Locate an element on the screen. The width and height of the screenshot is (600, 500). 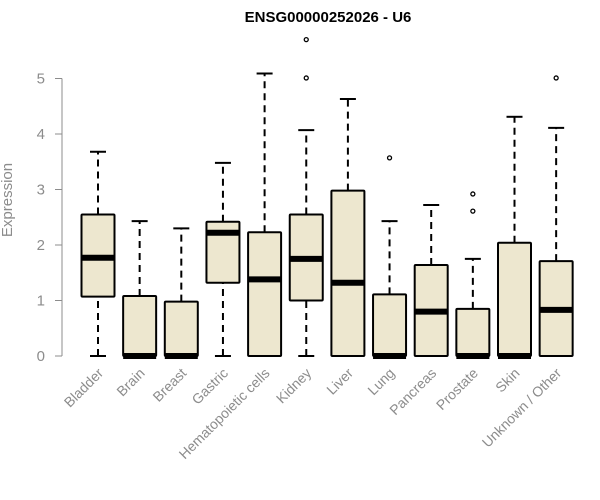
box-pancreas is located at coordinates (431, 281).